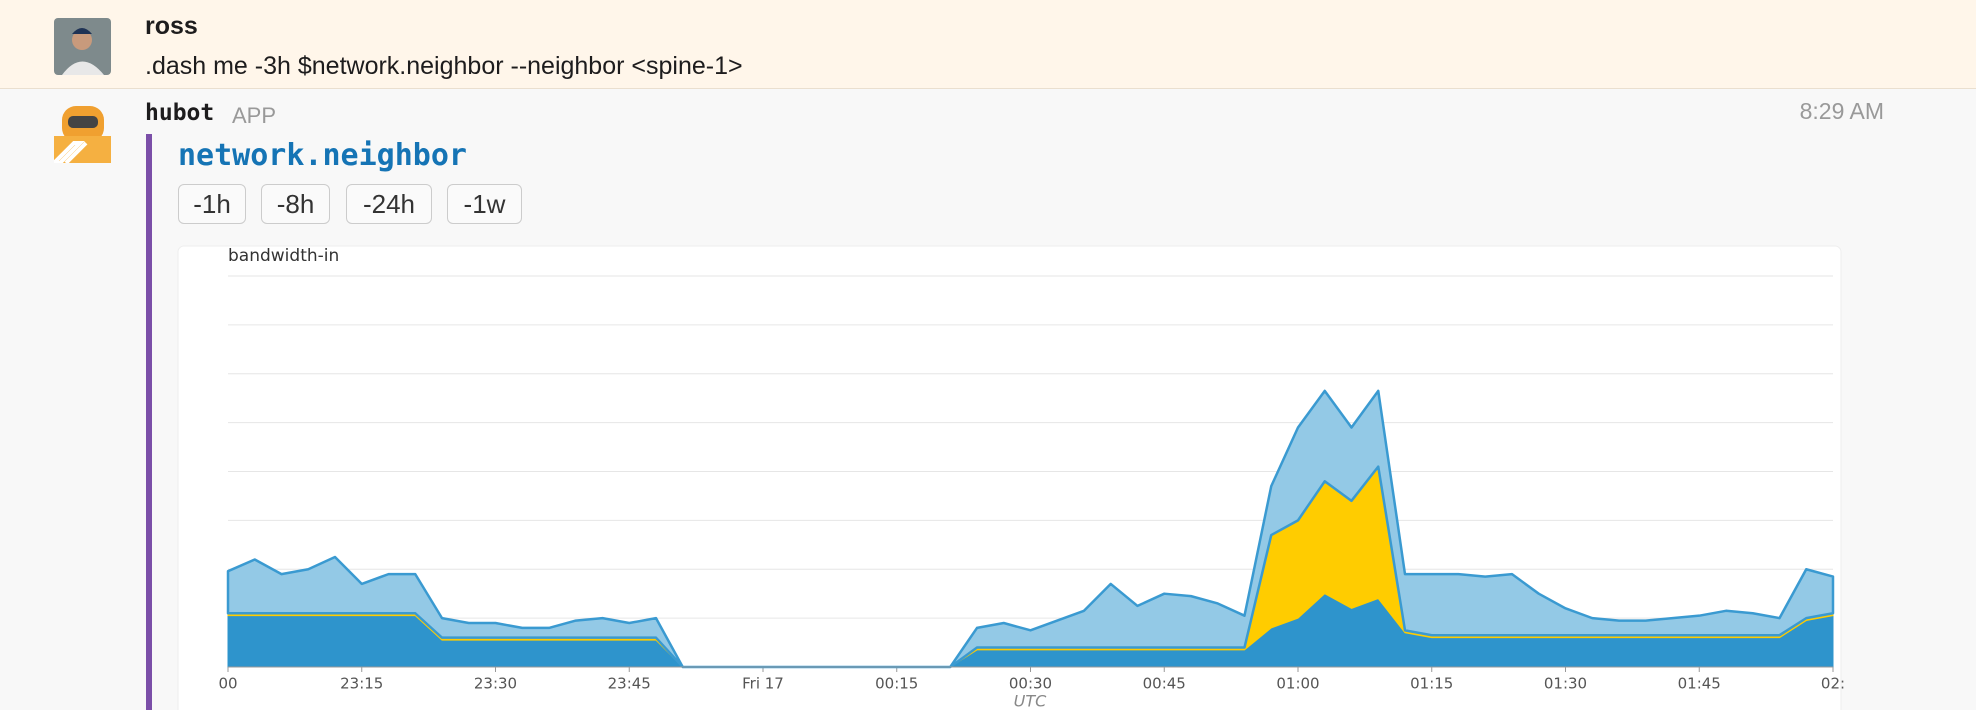 Image resolution: width=1976 pixels, height=710 pixels. Describe the element at coordinates (1030, 701) in the screenshot. I see `x-axis-label: UTC` at that location.